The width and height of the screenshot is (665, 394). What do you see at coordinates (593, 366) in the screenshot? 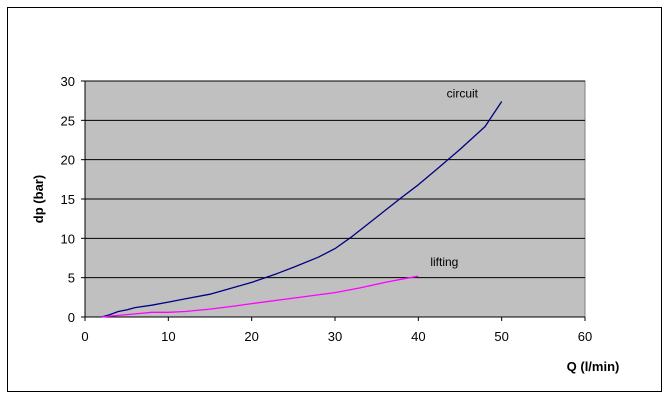
I see `x-axis-title: Q (l/min)` at bounding box center [593, 366].